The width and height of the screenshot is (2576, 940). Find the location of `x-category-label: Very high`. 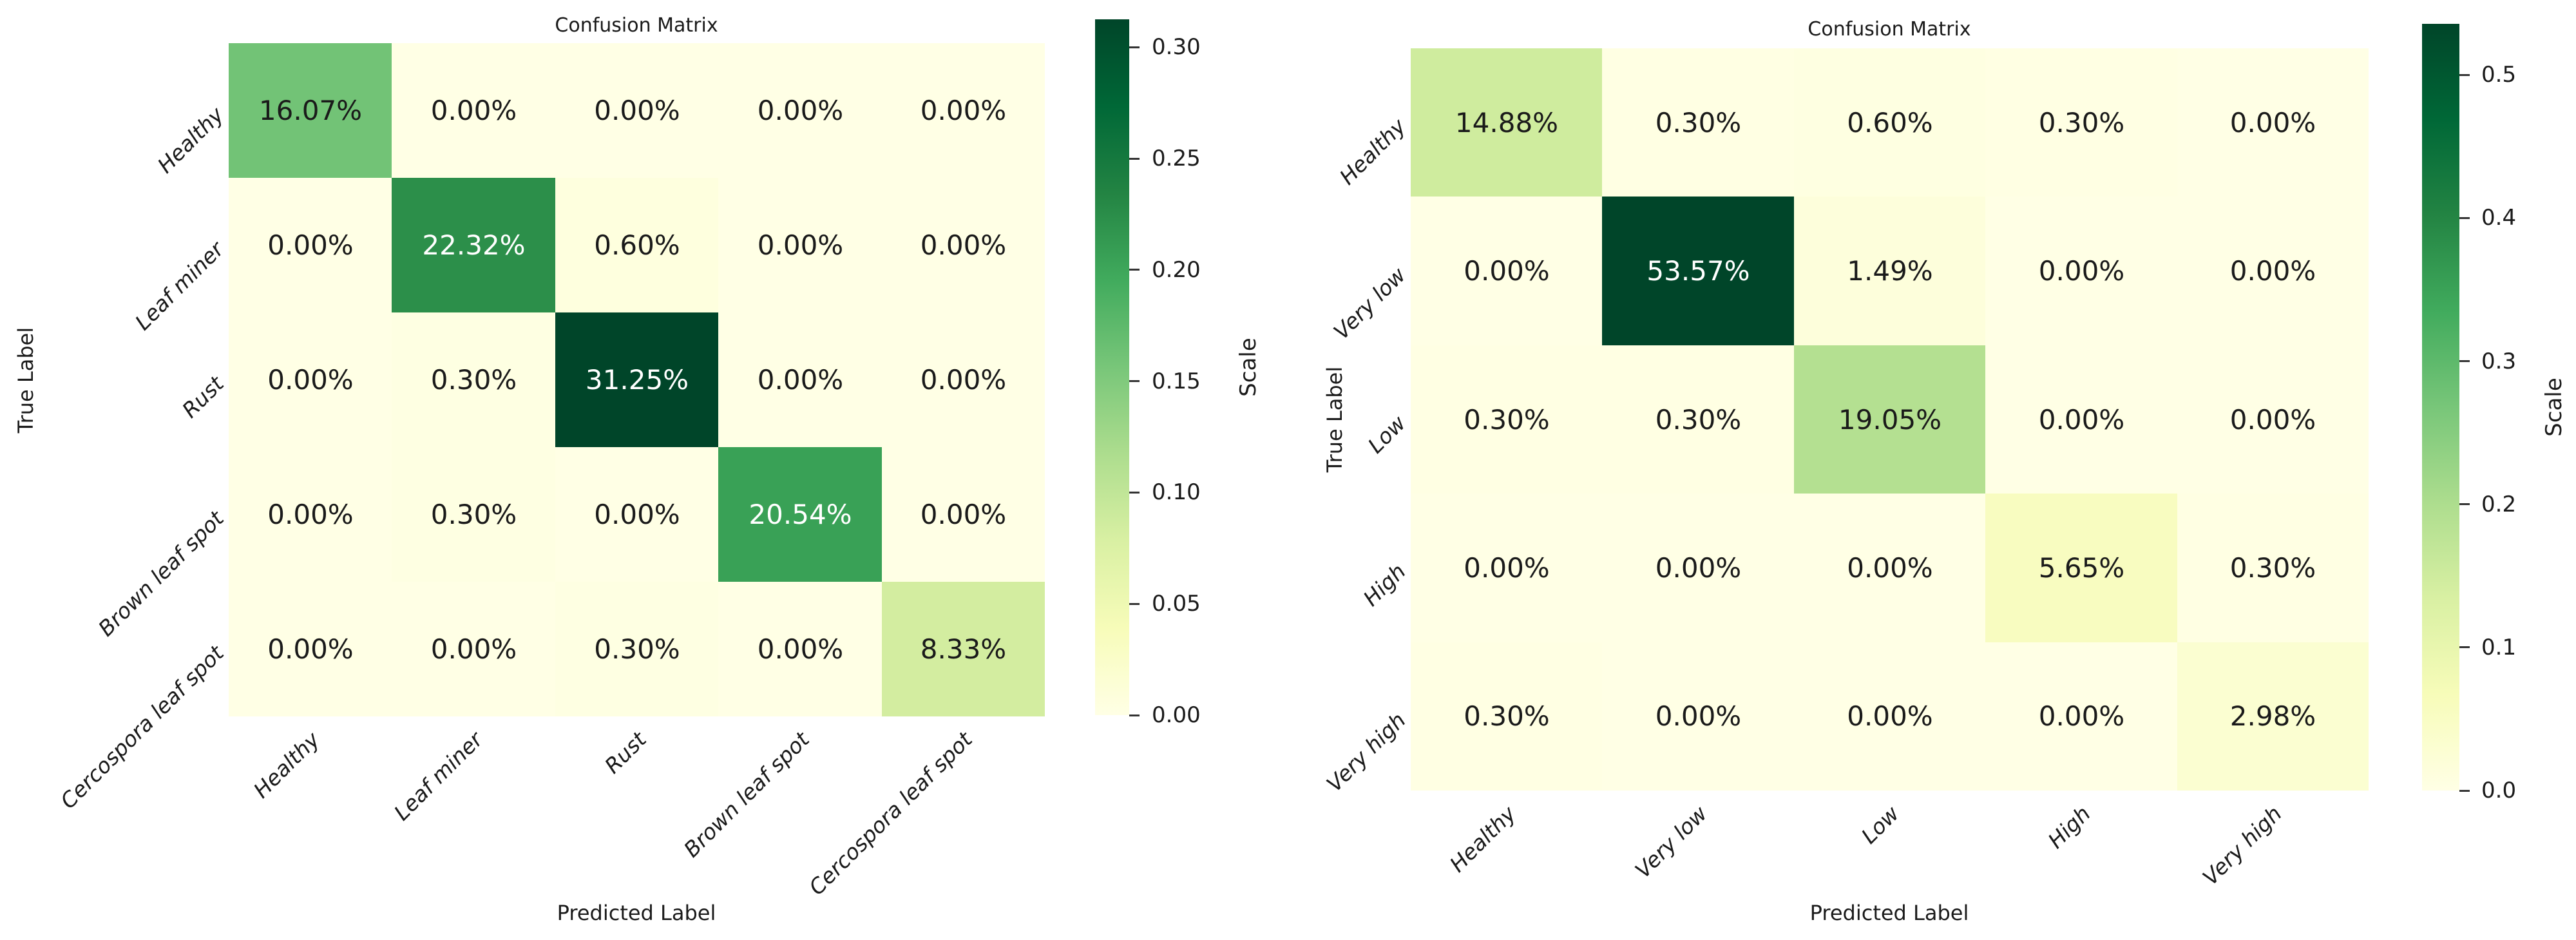

x-category-label: Very high is located at coordinates (2242, 845).